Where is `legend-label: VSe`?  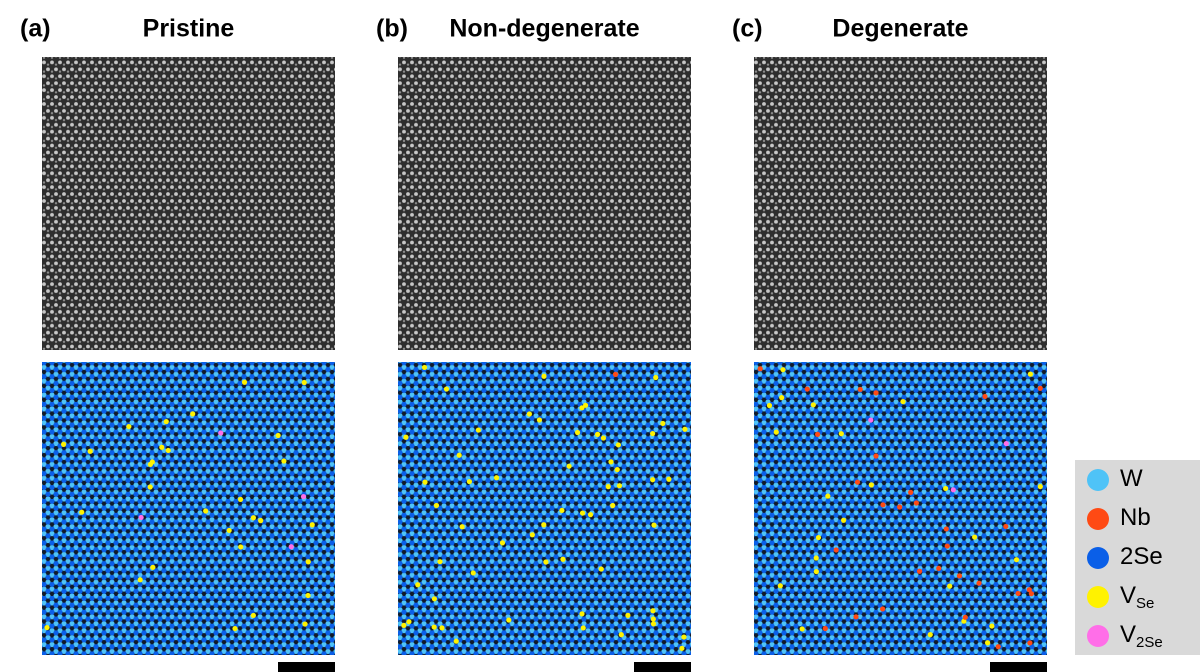 legend-label: VSe is located at coordinates (1137, 597).